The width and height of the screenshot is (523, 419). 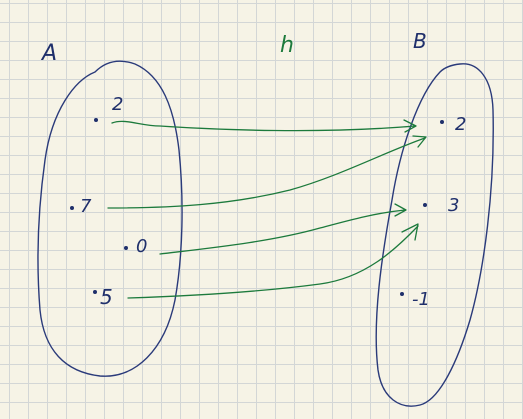 I want to click on element-a-2: 2, so click(x=117, y=104).